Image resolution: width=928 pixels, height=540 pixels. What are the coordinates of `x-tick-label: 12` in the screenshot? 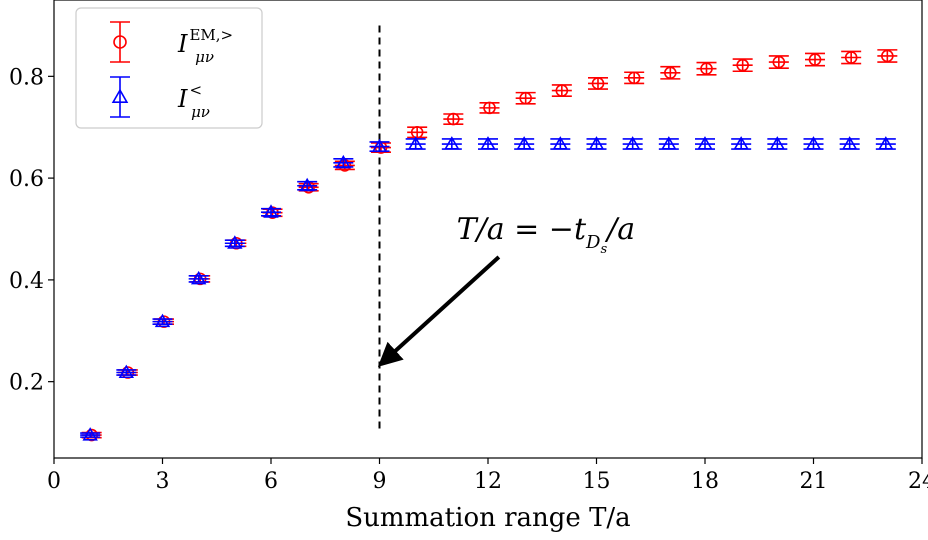 It's located at (488, 481).